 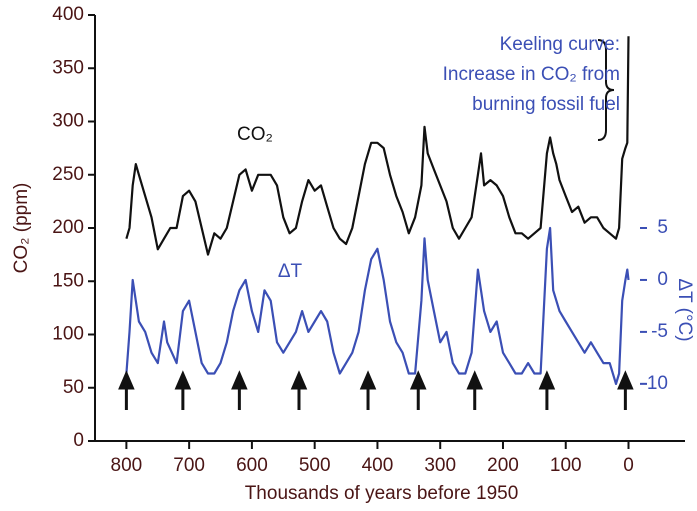 I want to click on y-tick-label: 50, so click(x=73, y=387).